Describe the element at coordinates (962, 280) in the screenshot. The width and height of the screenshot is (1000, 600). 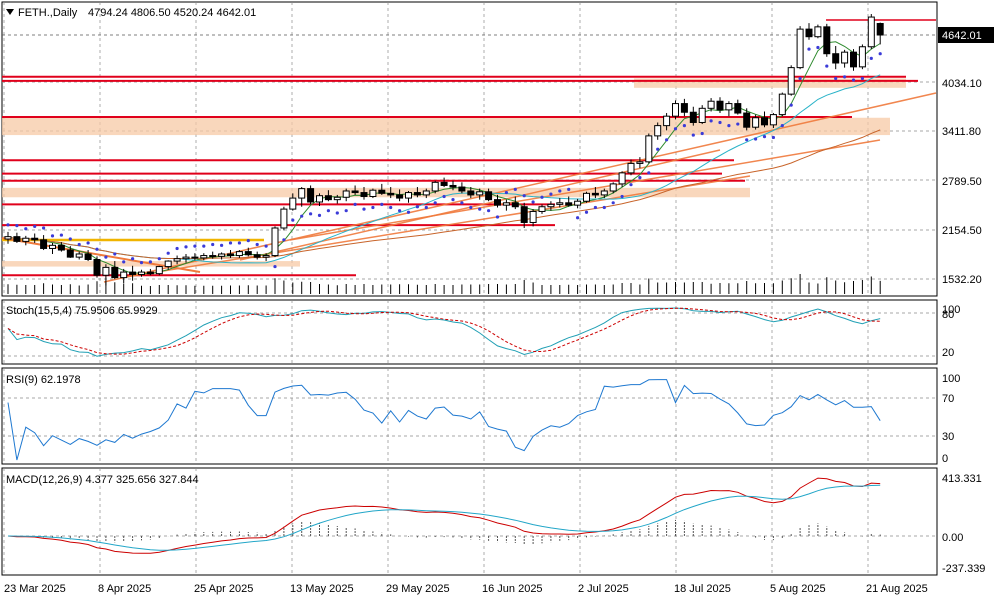
I see `price-tick: 1532.20` at that location.